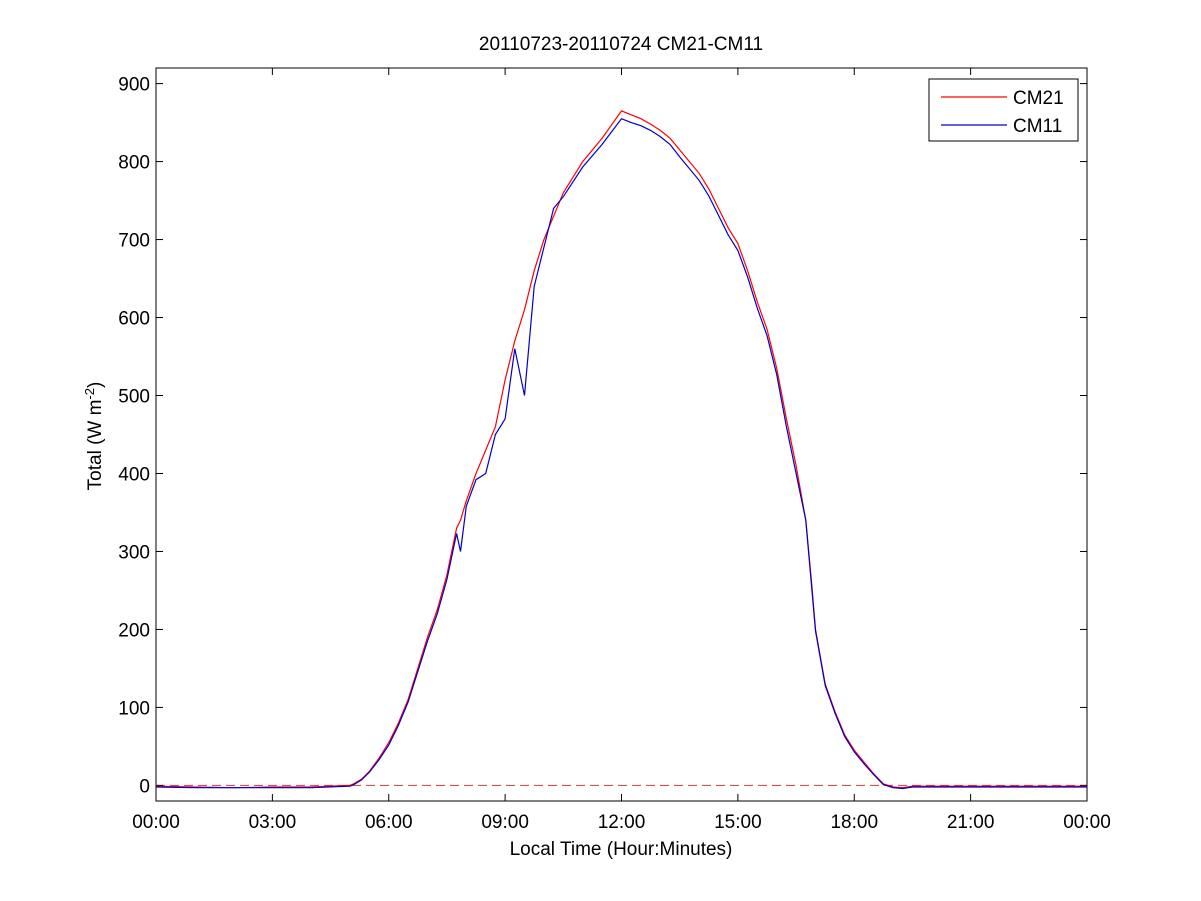  I want to click on y-tick-label: 400, so click(134, 474).